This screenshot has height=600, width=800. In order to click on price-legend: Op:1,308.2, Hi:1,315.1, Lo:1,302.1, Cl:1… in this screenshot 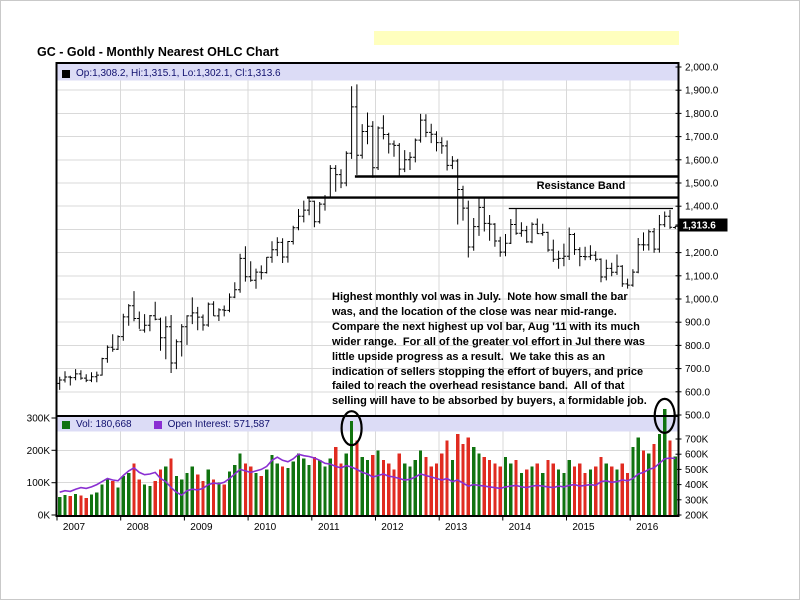, I will do `click(171, 73)`.